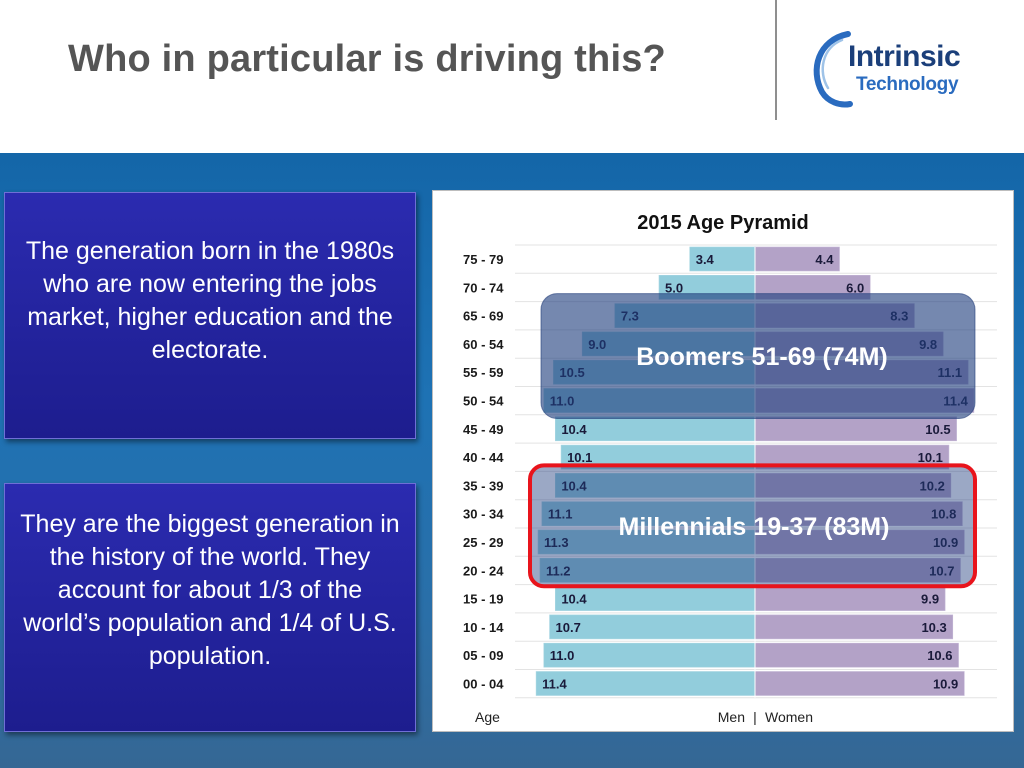 Image resolution: width=1024 pixels, height=768 pixels. Describe the element at coordinates (483, 627) in the screenshot. I see `age-tick-label: 10 - 14` at that location.